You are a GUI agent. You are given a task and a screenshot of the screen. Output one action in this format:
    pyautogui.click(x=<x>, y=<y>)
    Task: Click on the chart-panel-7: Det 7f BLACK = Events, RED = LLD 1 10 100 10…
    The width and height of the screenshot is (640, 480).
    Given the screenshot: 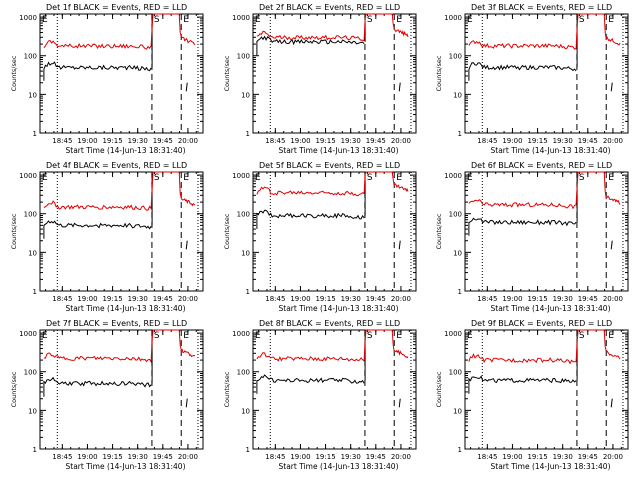 What is the action you would take?
    pyautogui.click(x=107, y=395)
    